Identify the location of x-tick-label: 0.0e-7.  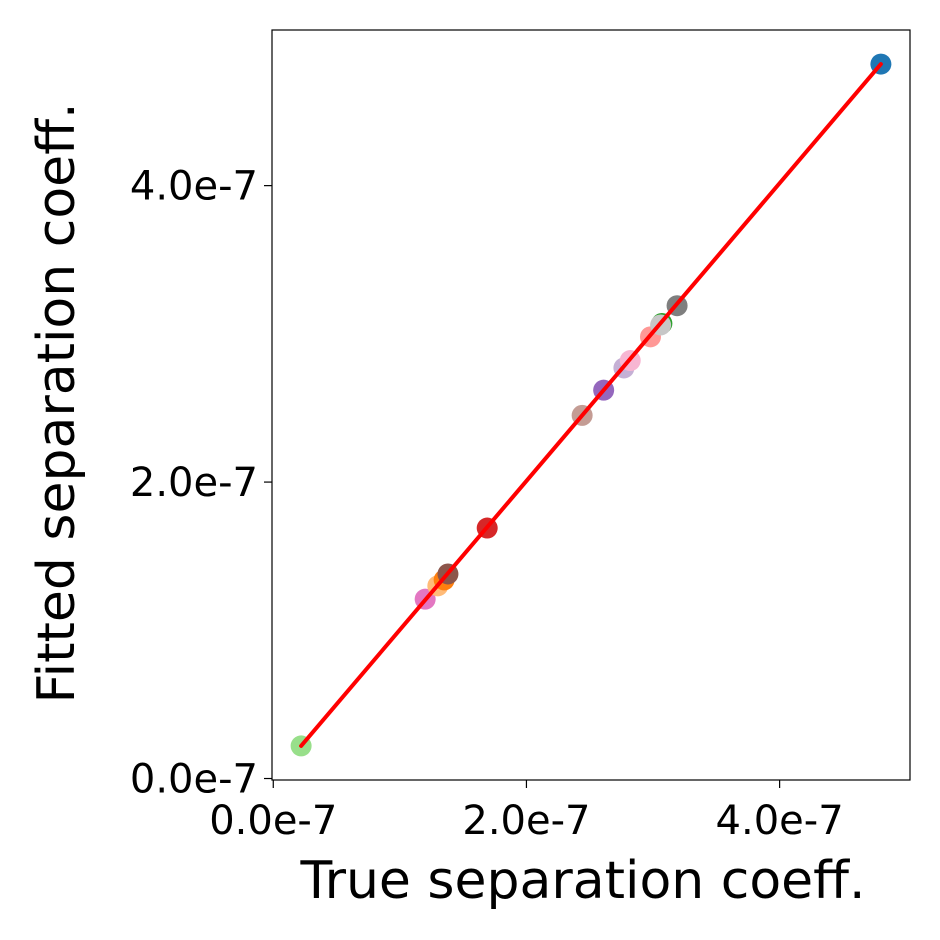
(273, 821).